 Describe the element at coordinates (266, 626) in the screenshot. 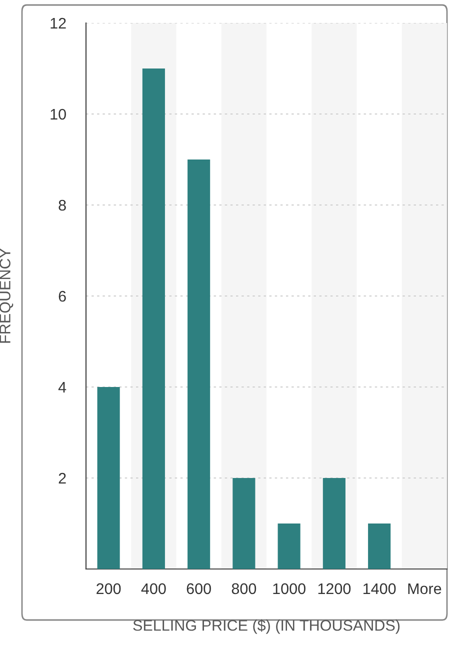

I see `x-axis-title: SELLING PRICE ($) (IN THOUSANDS)` at that location.